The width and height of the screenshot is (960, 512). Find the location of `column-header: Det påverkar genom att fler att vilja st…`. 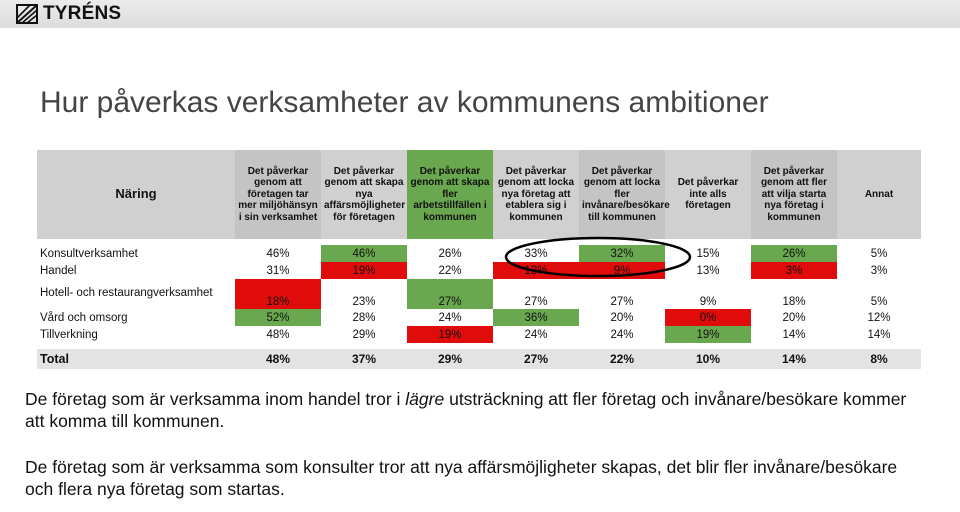

column-header: Det påverkar genom att fler att vilja st… is located at coordinates (794, 194).